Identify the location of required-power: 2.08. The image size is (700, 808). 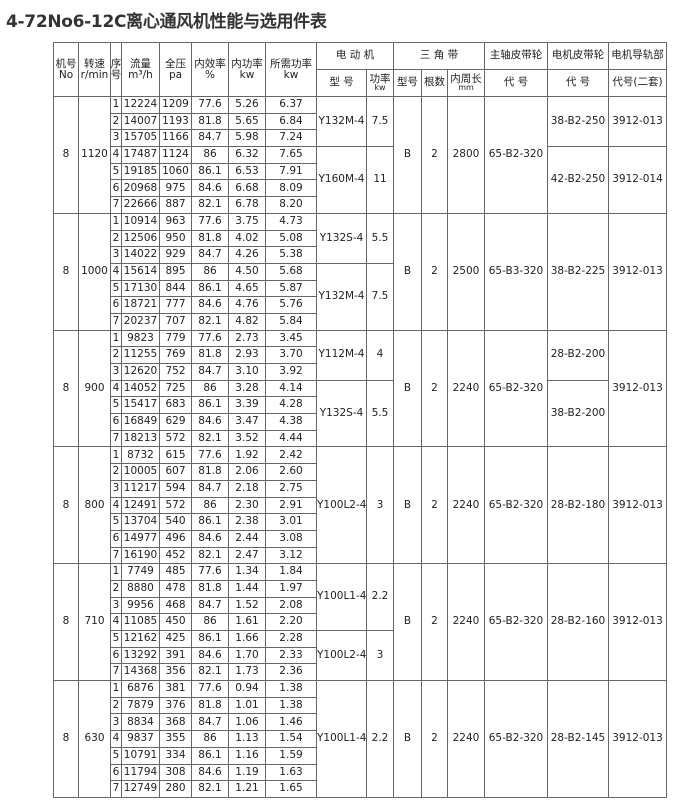
(291, 605).